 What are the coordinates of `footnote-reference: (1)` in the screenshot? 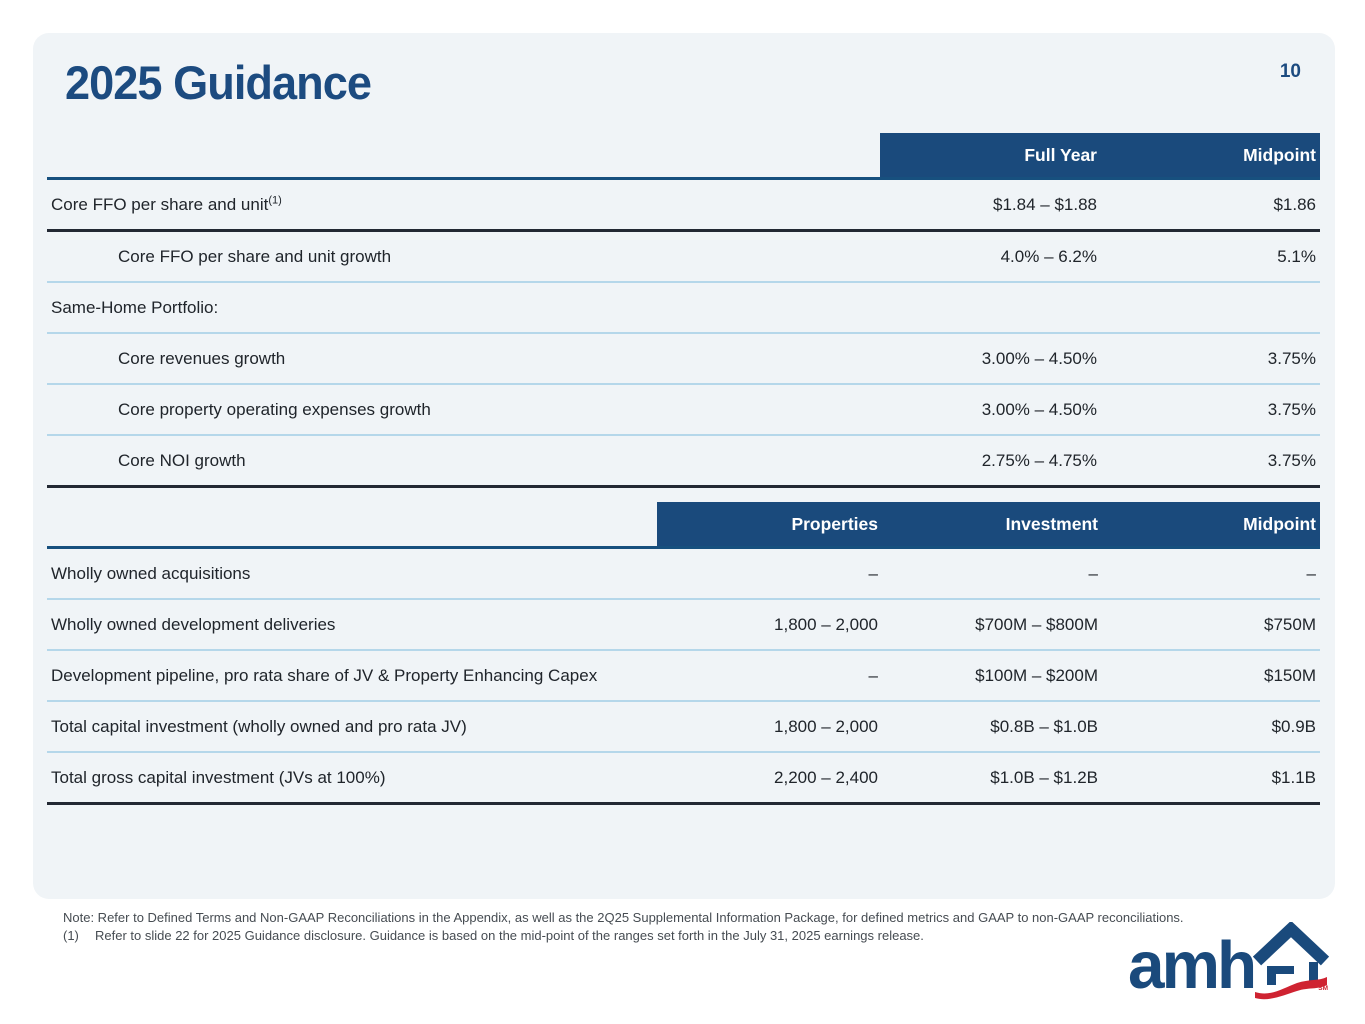 It's located at (275, 199).